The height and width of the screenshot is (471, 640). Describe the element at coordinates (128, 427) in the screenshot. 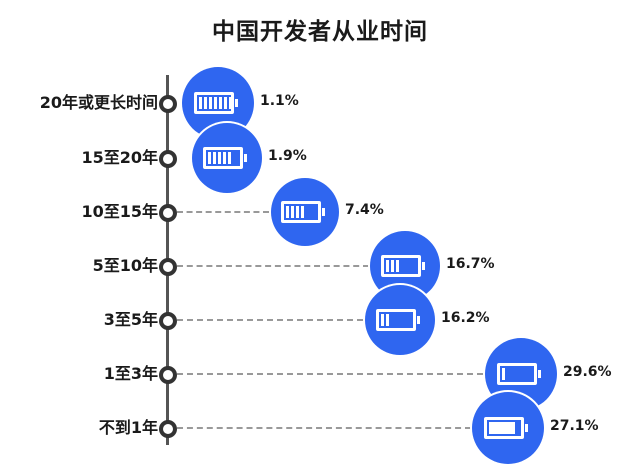

I see `category-label: 不到1年` at that location.